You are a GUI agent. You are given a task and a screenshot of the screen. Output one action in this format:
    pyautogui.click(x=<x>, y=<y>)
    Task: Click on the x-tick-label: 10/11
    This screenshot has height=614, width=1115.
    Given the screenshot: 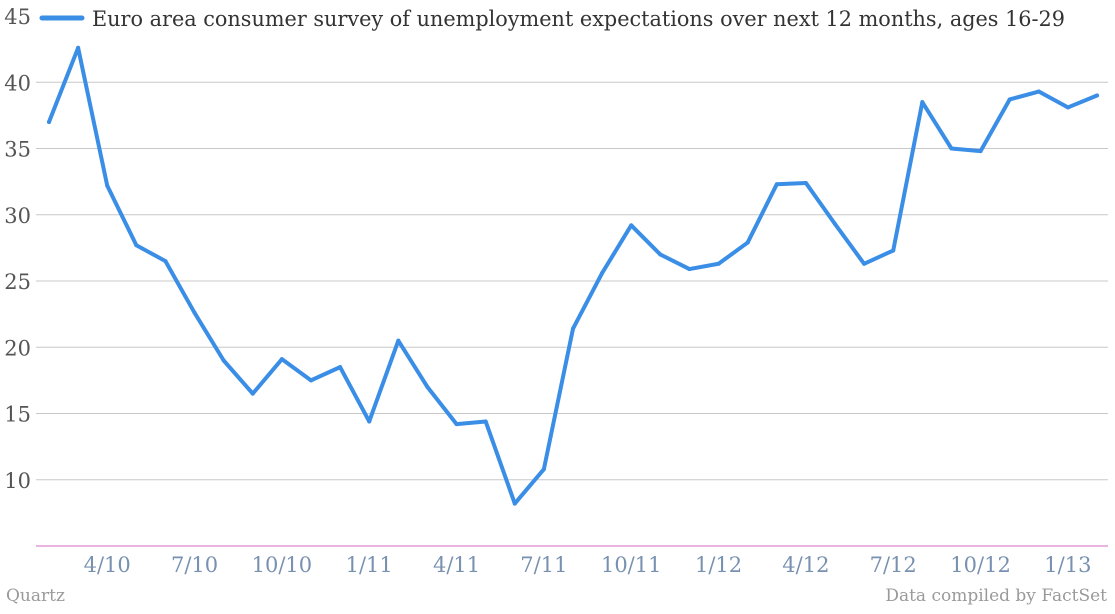 What is the action you would take?
    pyautogui.click(x=631, y=565)
    